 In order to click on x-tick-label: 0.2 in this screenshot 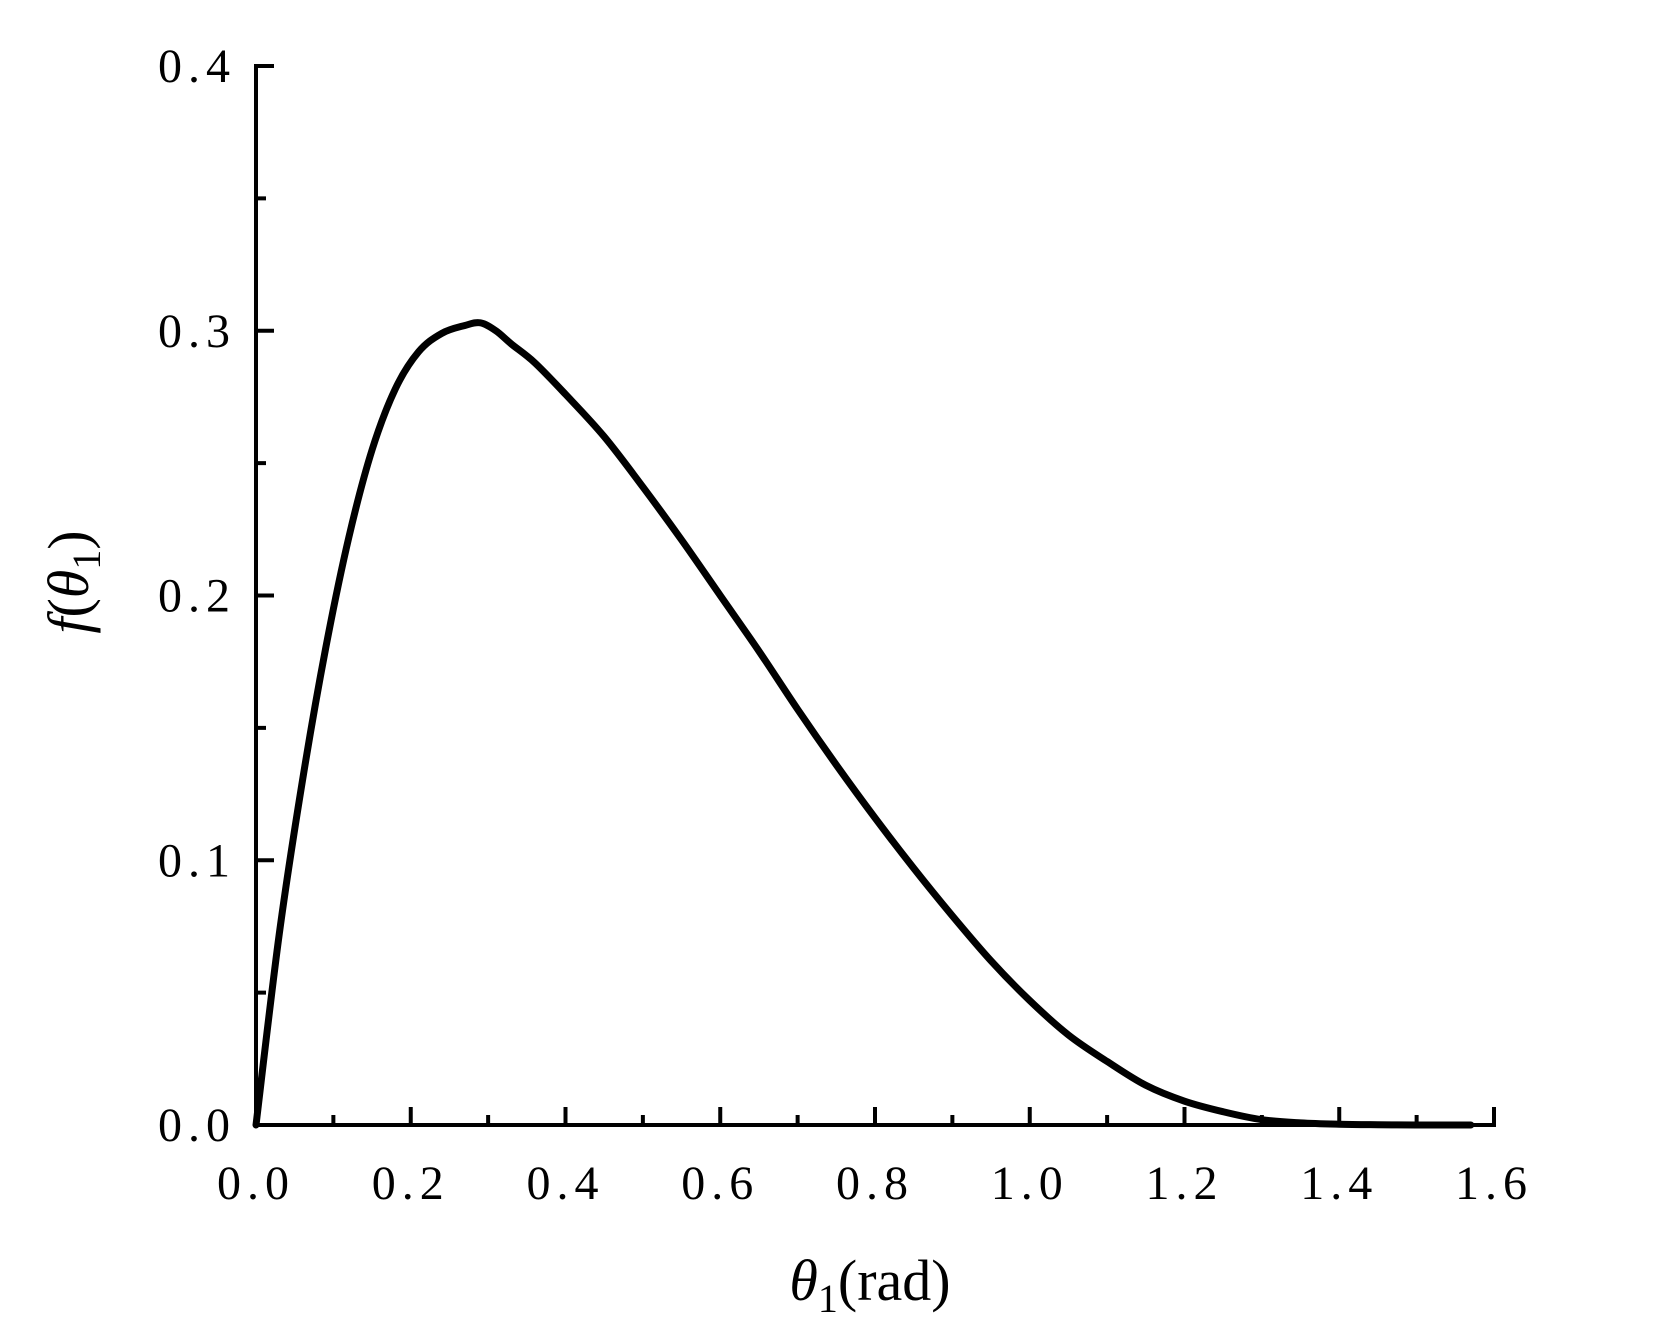, I will do `click(411, 1183)`.